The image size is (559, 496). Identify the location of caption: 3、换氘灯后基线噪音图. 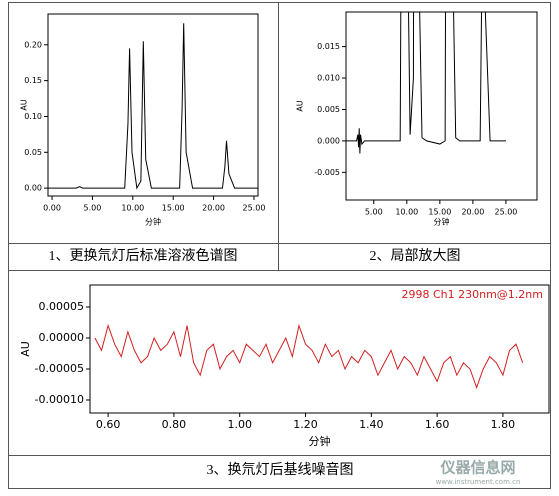
(280, 469).